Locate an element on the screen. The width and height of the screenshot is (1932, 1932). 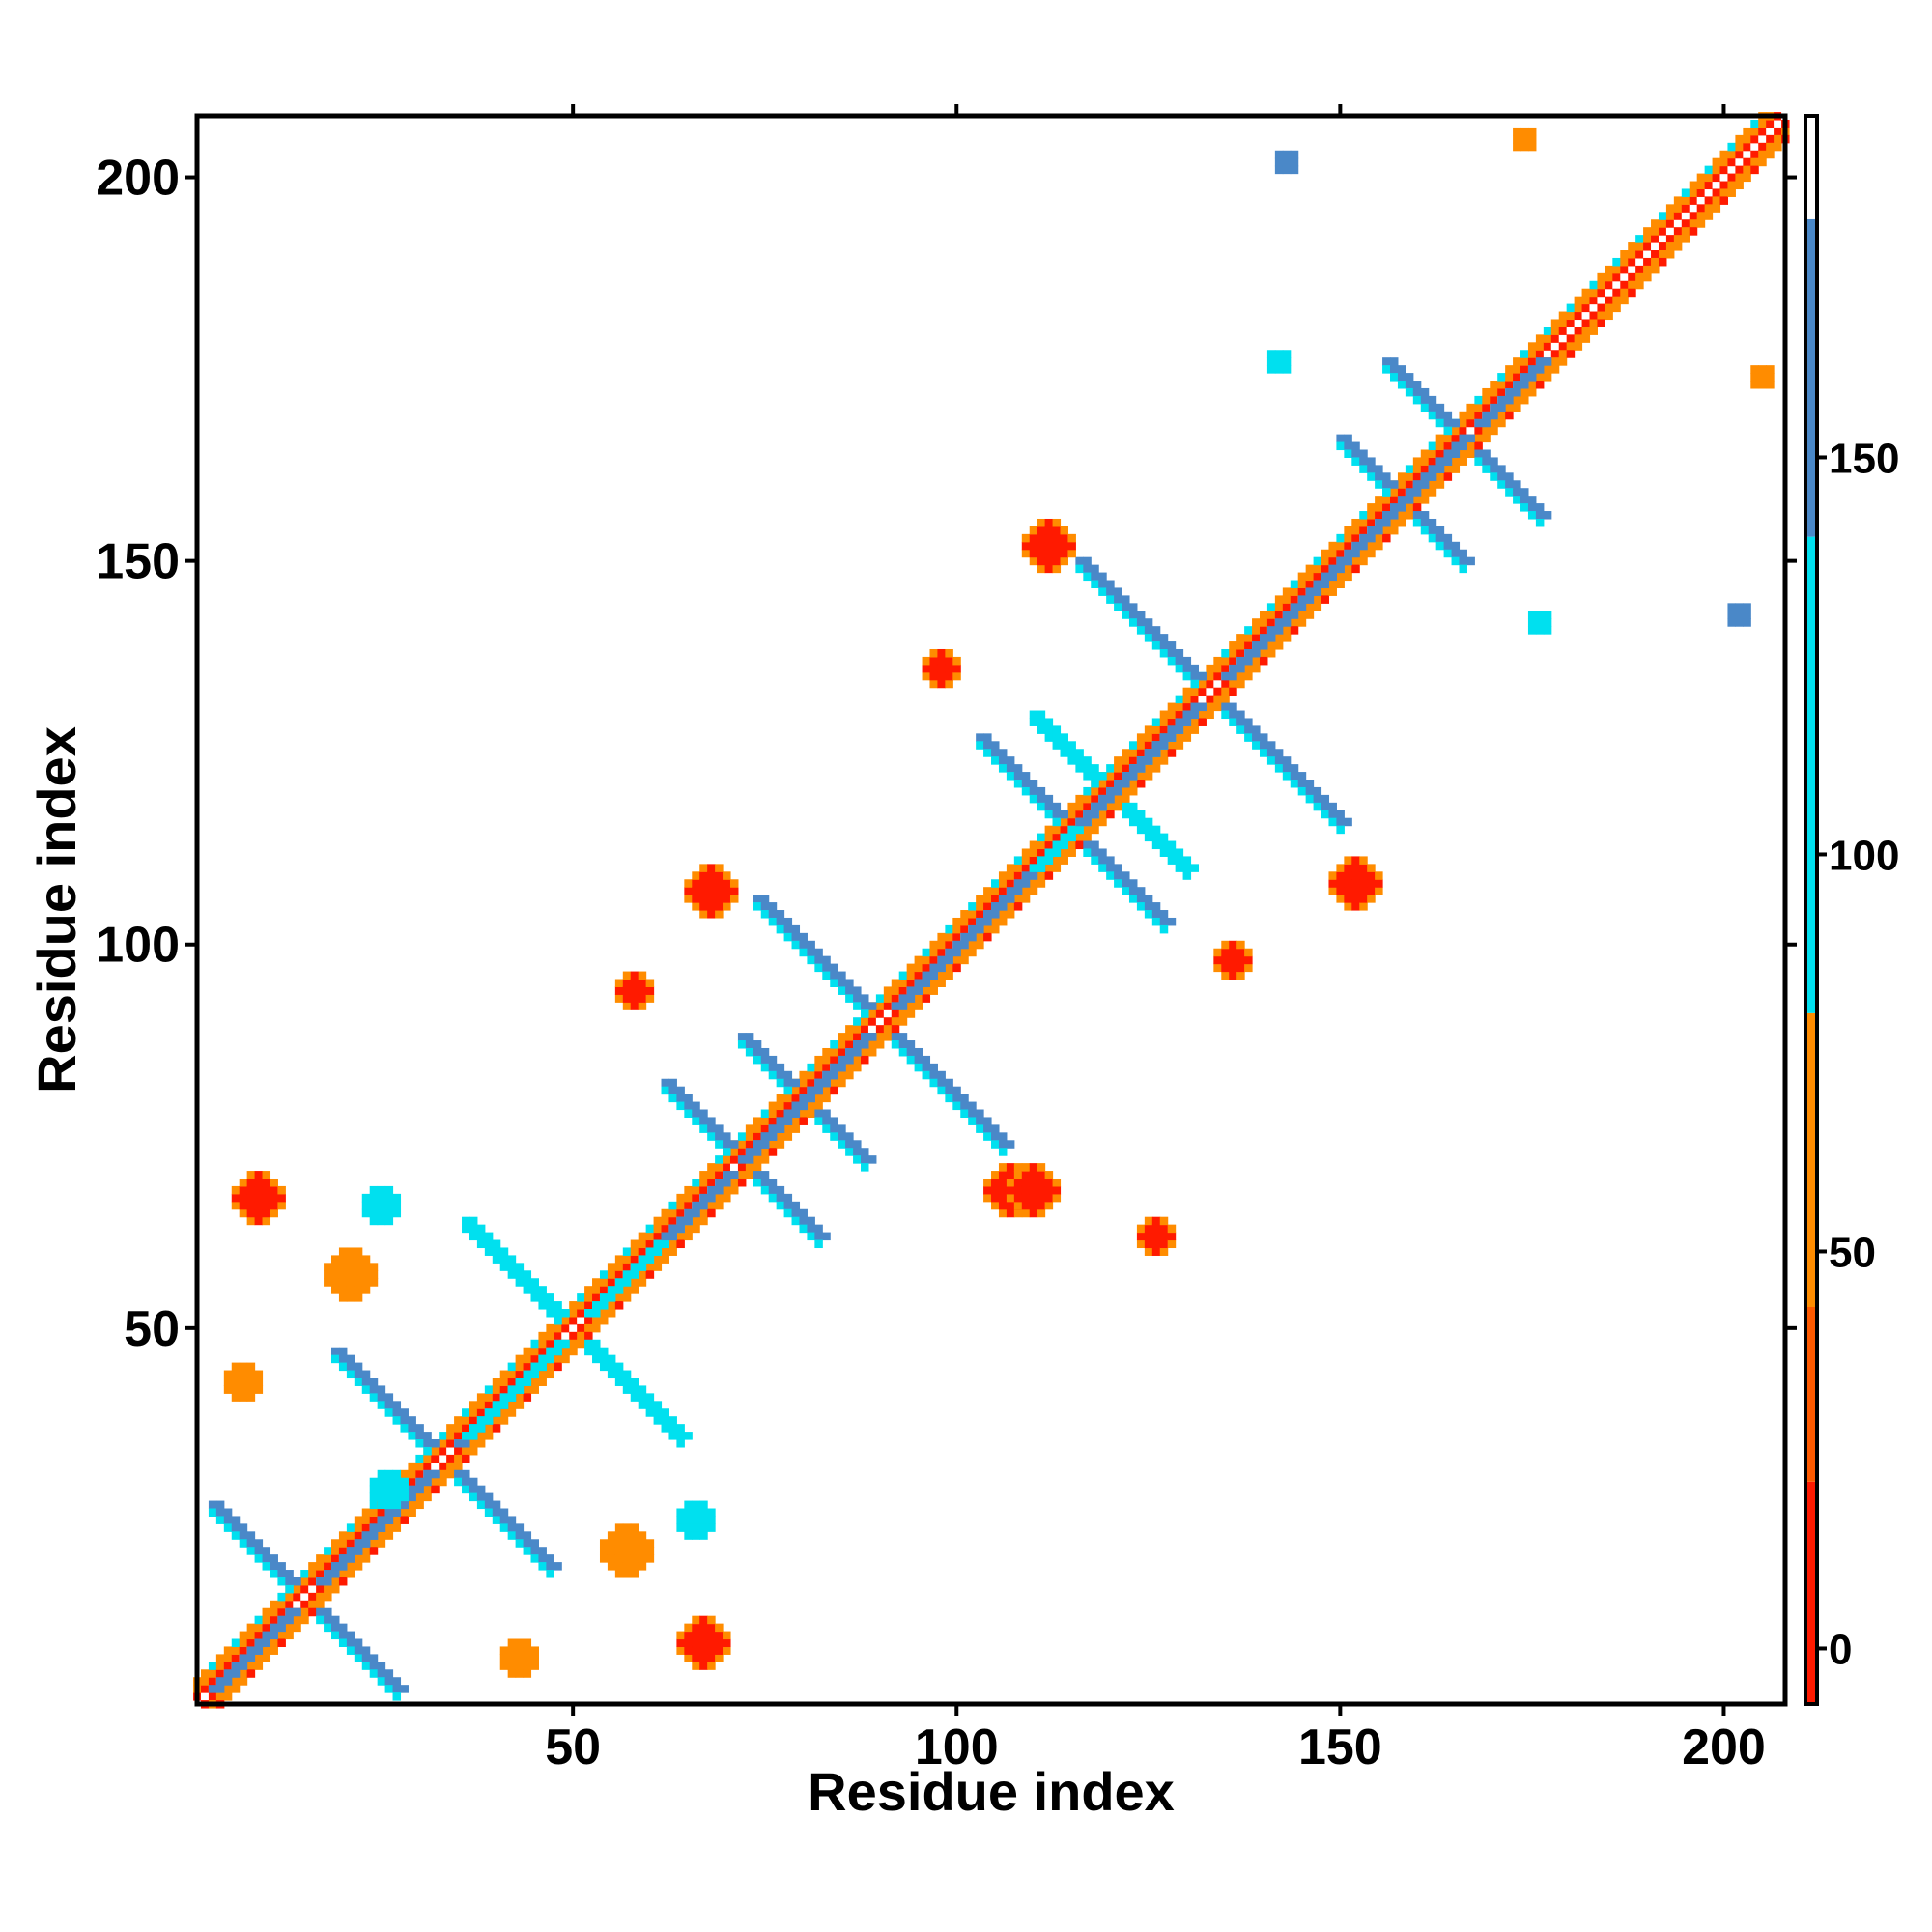
diagonal-cell is located at coordinates (872, 1029).